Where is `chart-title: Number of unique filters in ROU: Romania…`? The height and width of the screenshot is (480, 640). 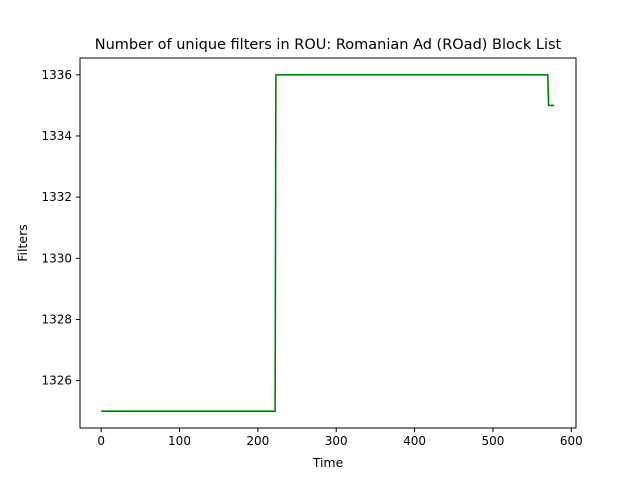
chart-title: Number of unique filters in ROU: Romania… is located at coordinates (328, 45).